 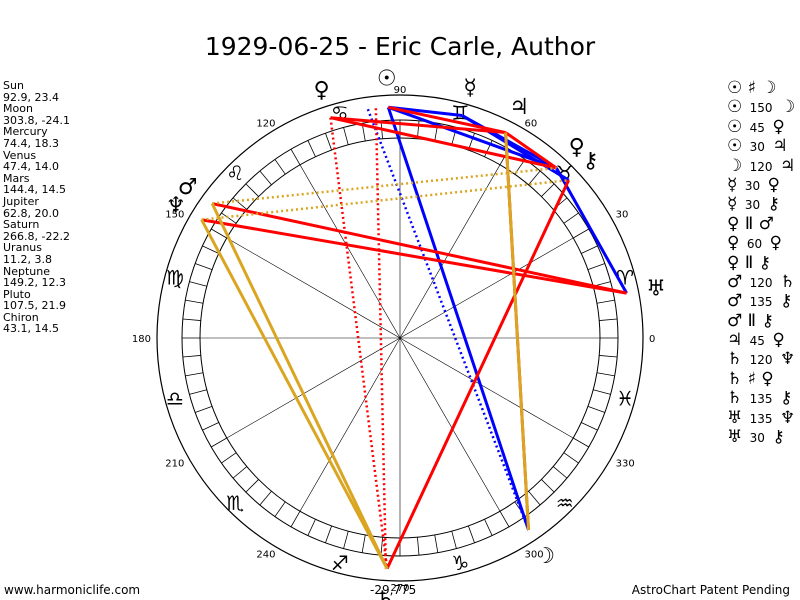 I want to click on planet-glyph: ☉, so click(x=387, y=78).